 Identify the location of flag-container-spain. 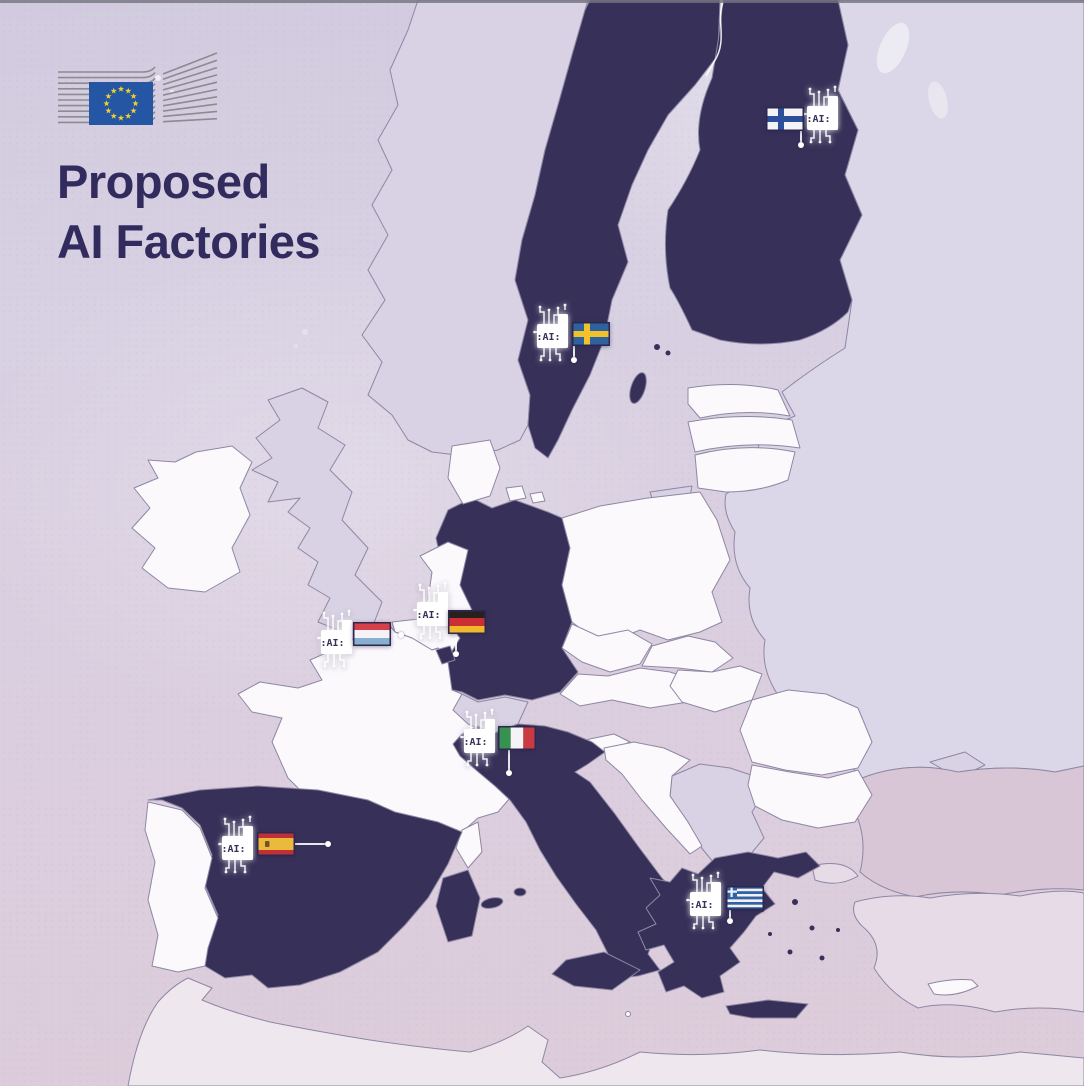
(276, 846).